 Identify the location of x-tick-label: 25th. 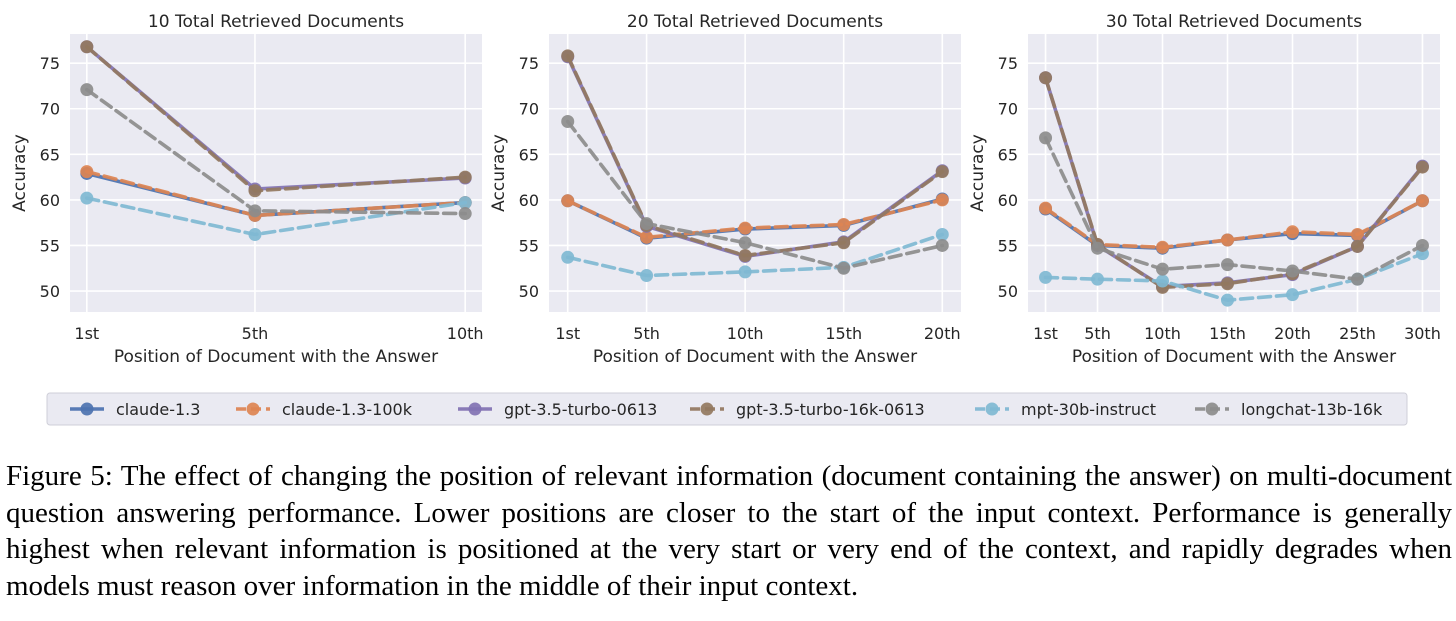
(1357, 333).